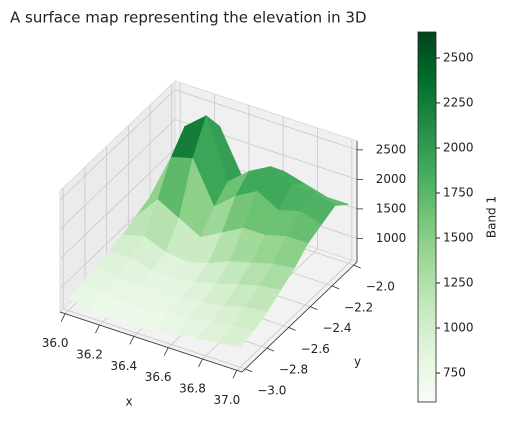 This screenshot has width=509, height=421. I want to click on y-tick-label: −3.0, so click(271, 390).